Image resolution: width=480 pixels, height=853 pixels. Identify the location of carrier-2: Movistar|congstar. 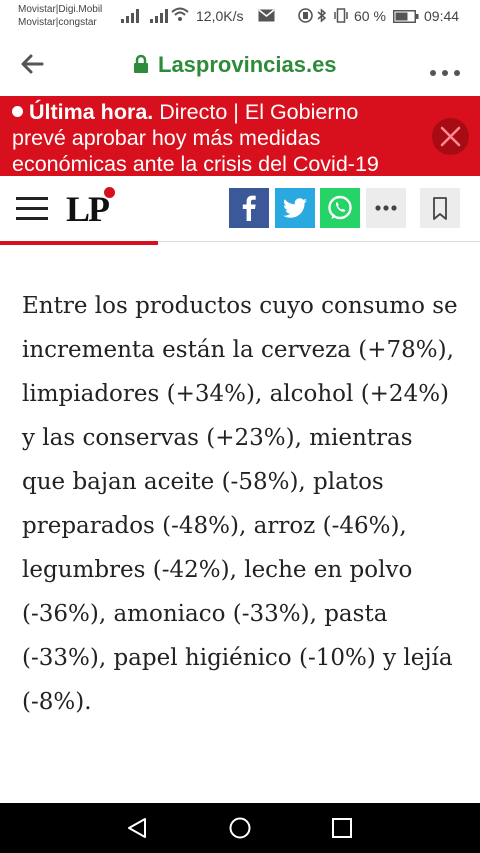
(57, 22).